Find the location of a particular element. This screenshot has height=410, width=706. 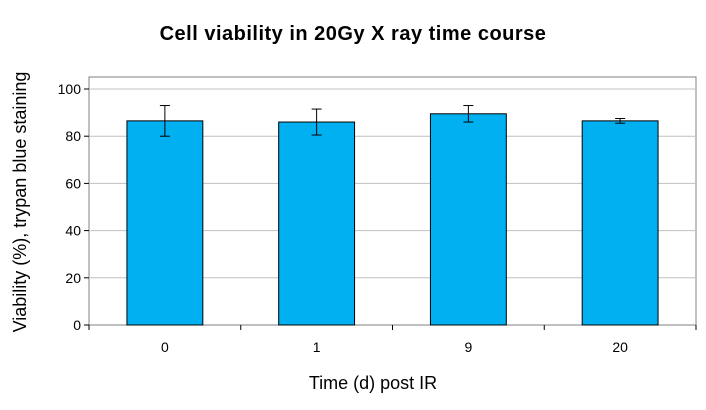

y-tick-label: 60 is located at coordinates (73, 183).